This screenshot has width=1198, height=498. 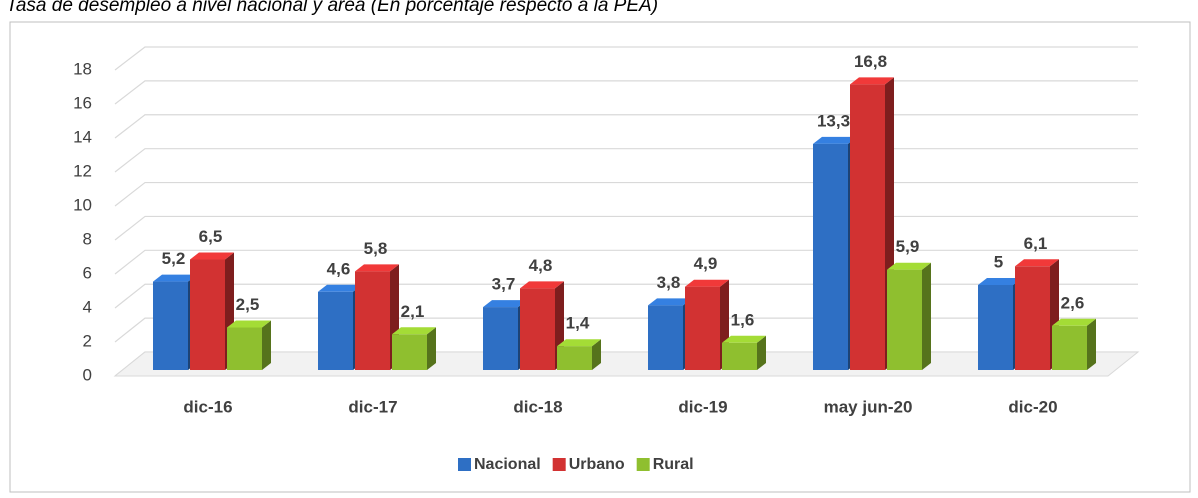 I want to click on data-label: 1,4, so click(x=578, y=323).